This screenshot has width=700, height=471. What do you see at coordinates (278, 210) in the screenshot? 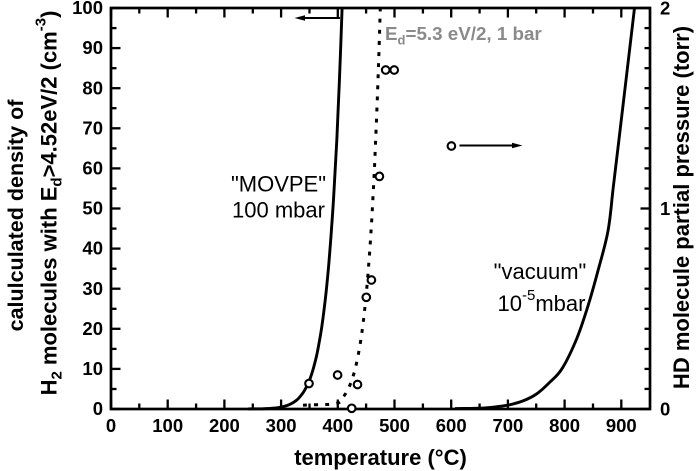
I see `svg-text: 100 mbar` at bounding box center [278, 210].